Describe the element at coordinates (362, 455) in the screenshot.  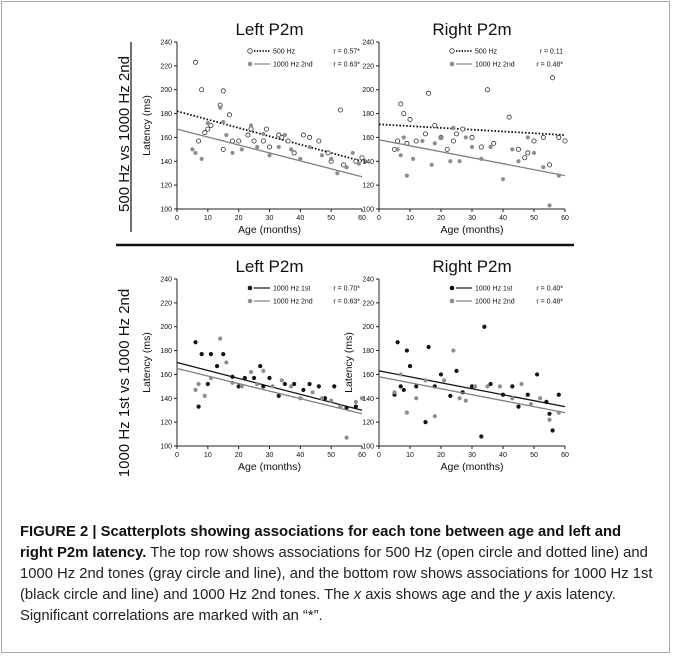
I see `x-tick-label: 60` at that location.